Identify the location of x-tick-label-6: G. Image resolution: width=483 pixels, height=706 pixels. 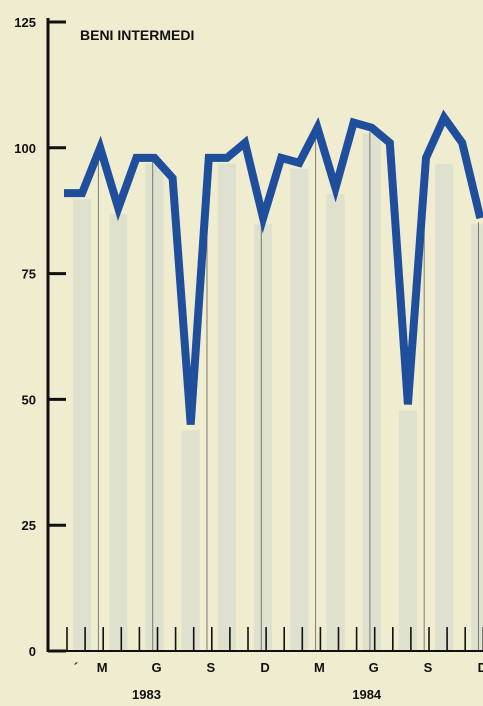
(374, 667).